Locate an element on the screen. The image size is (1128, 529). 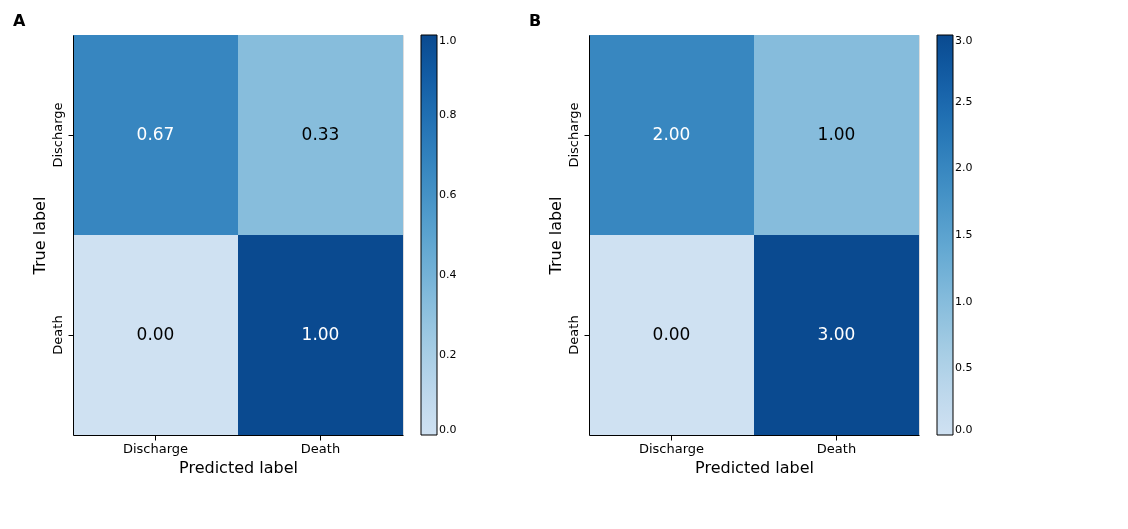
data-label: 0.67 is located at coordinates (155, 134).